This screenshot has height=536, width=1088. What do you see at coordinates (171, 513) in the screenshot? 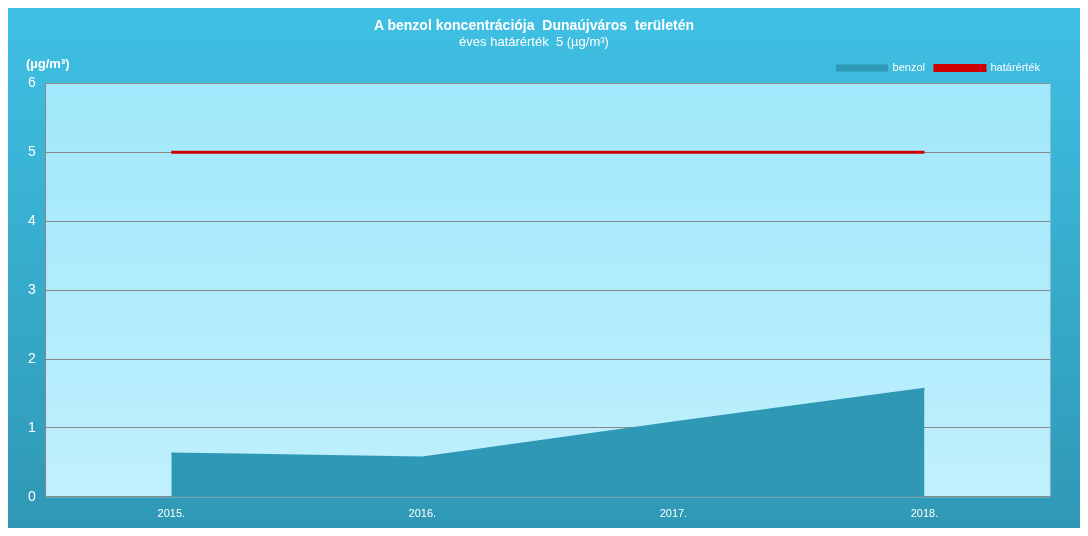
I see `x-tick-label: 2015.` at bounding box center [171, 513].